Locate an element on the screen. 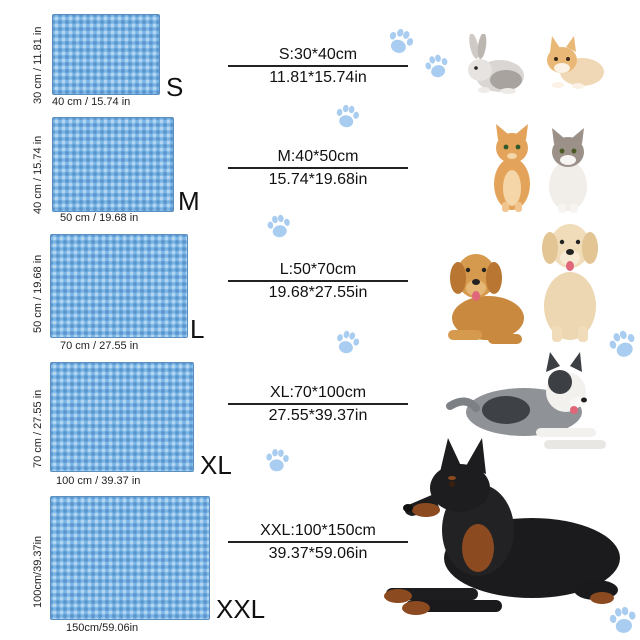 This screenshot has width=640, height=640. height-label-m: 40 cm / 15.74 in is located at coordinates (38, 174).